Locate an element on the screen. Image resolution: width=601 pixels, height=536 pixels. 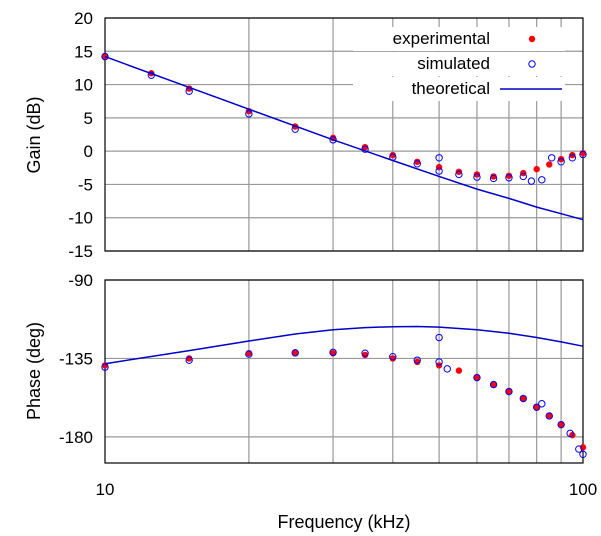
legend-marker-simulated is located at coordinates (532, 64).